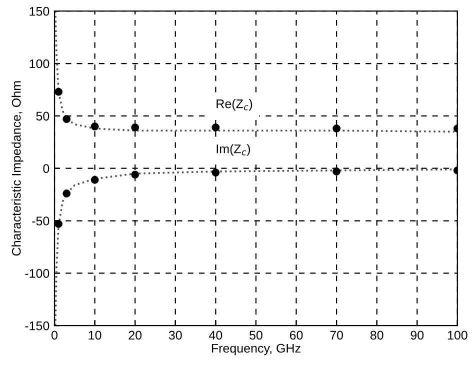 The height and width of the screenshot is (370, 474). Describe the element at coordinates (417, 335) in the screenshot. I see `x-tick-label: 90` at that location.